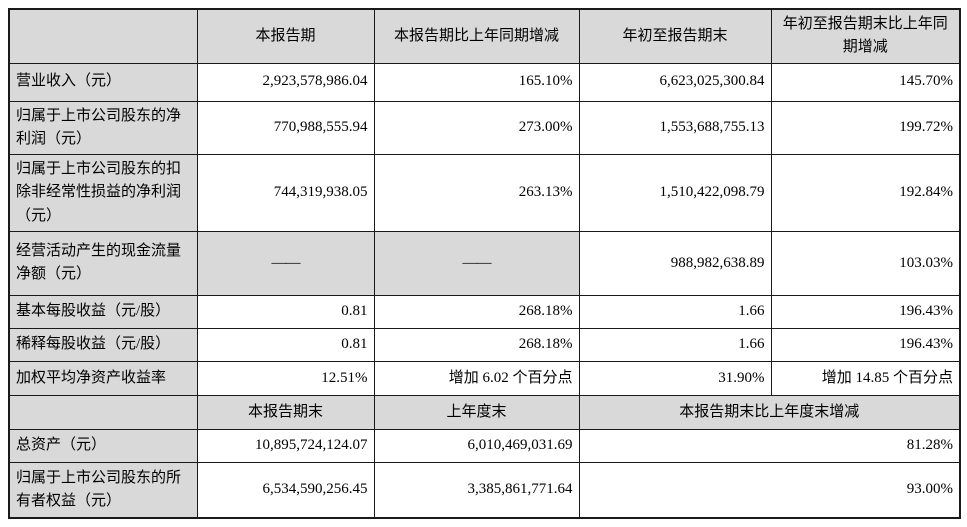 The image size is (967, 527). What do you see at coordinates (103, 311) in the screenshot?
I see `row-label: 基本每股收益（元/股）` at bounding box center [103, 311].